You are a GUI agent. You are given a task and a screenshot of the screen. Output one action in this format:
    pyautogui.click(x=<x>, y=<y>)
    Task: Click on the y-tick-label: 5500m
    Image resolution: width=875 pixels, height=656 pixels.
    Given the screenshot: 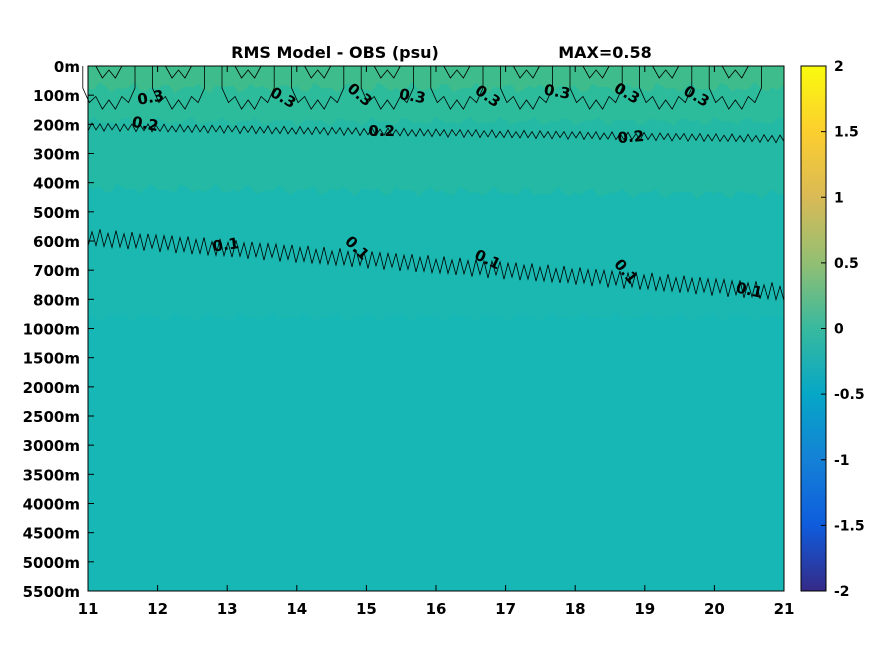 What is the action you would take?
    pyautogui.click(x=51, y=592)
    